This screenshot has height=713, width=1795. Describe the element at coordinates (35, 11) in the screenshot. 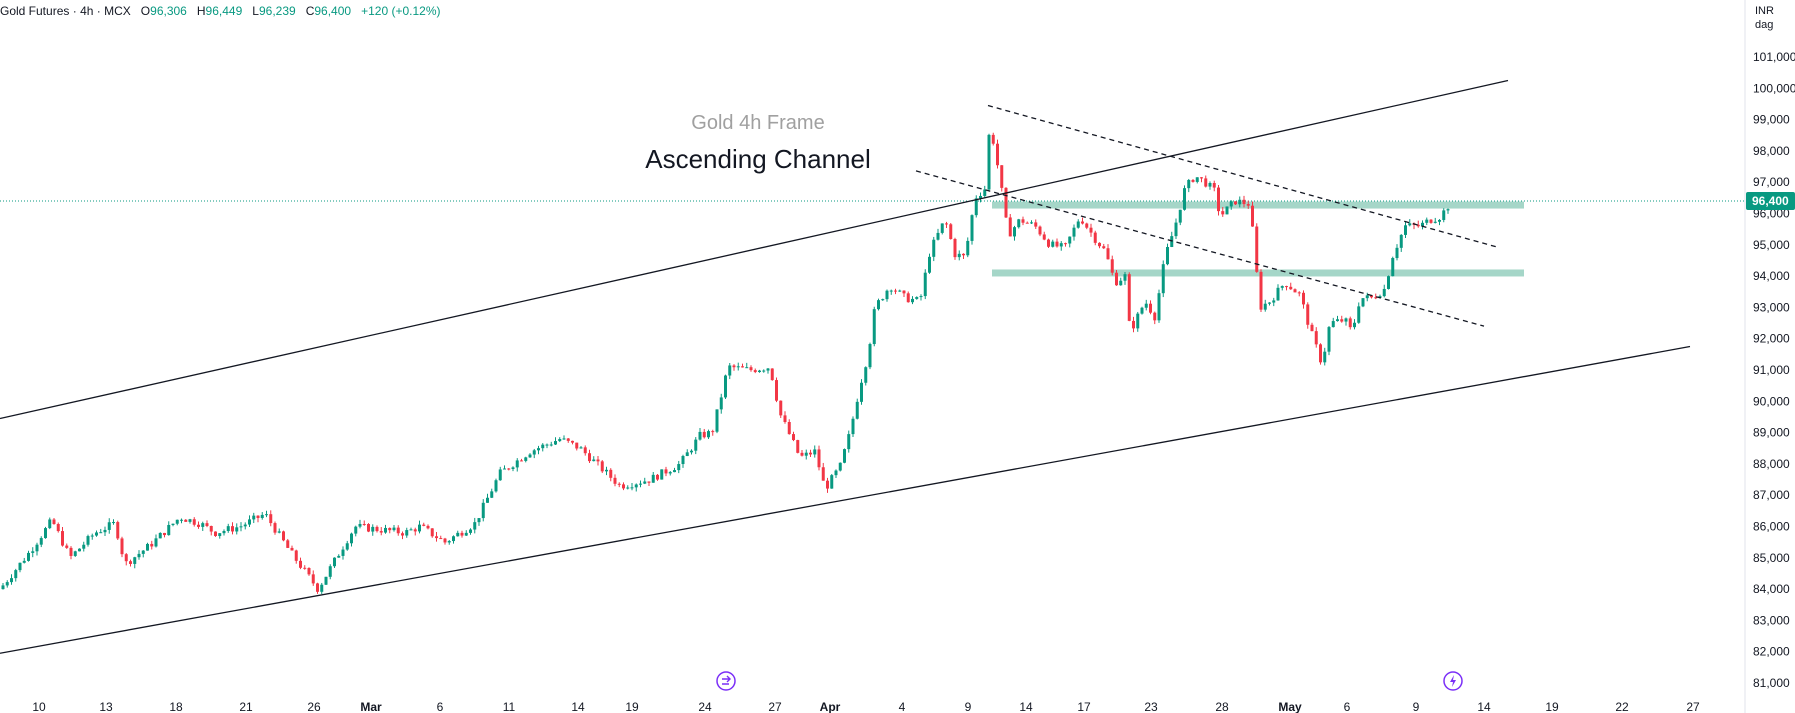

I see `symbol-name: Gold Futures` at that location.